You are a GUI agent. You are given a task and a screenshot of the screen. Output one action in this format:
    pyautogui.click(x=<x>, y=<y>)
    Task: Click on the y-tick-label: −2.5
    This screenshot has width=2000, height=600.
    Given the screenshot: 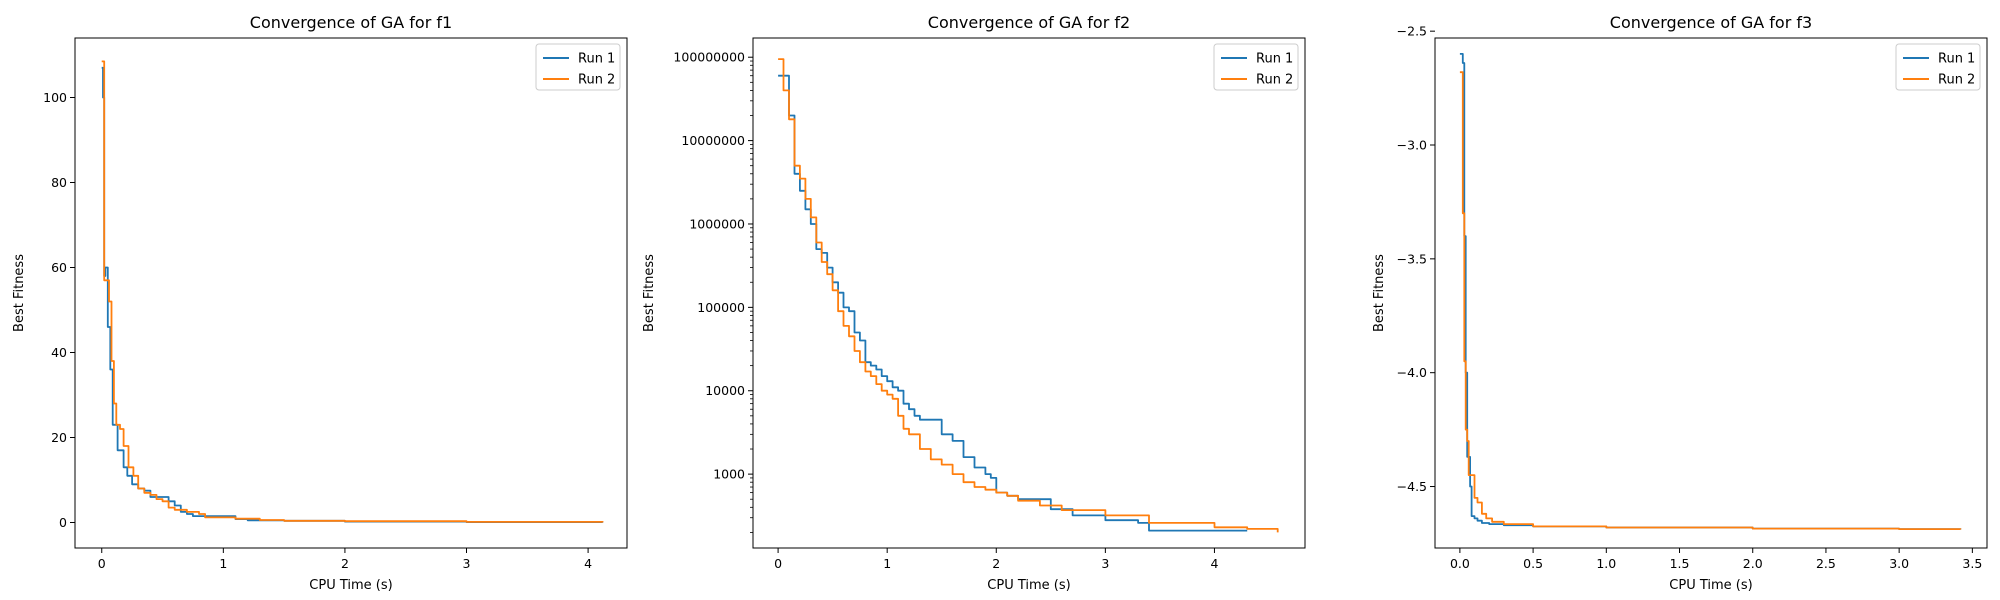 What is the action you would take?
    pyautogui.click(x=1412, y=31)
    